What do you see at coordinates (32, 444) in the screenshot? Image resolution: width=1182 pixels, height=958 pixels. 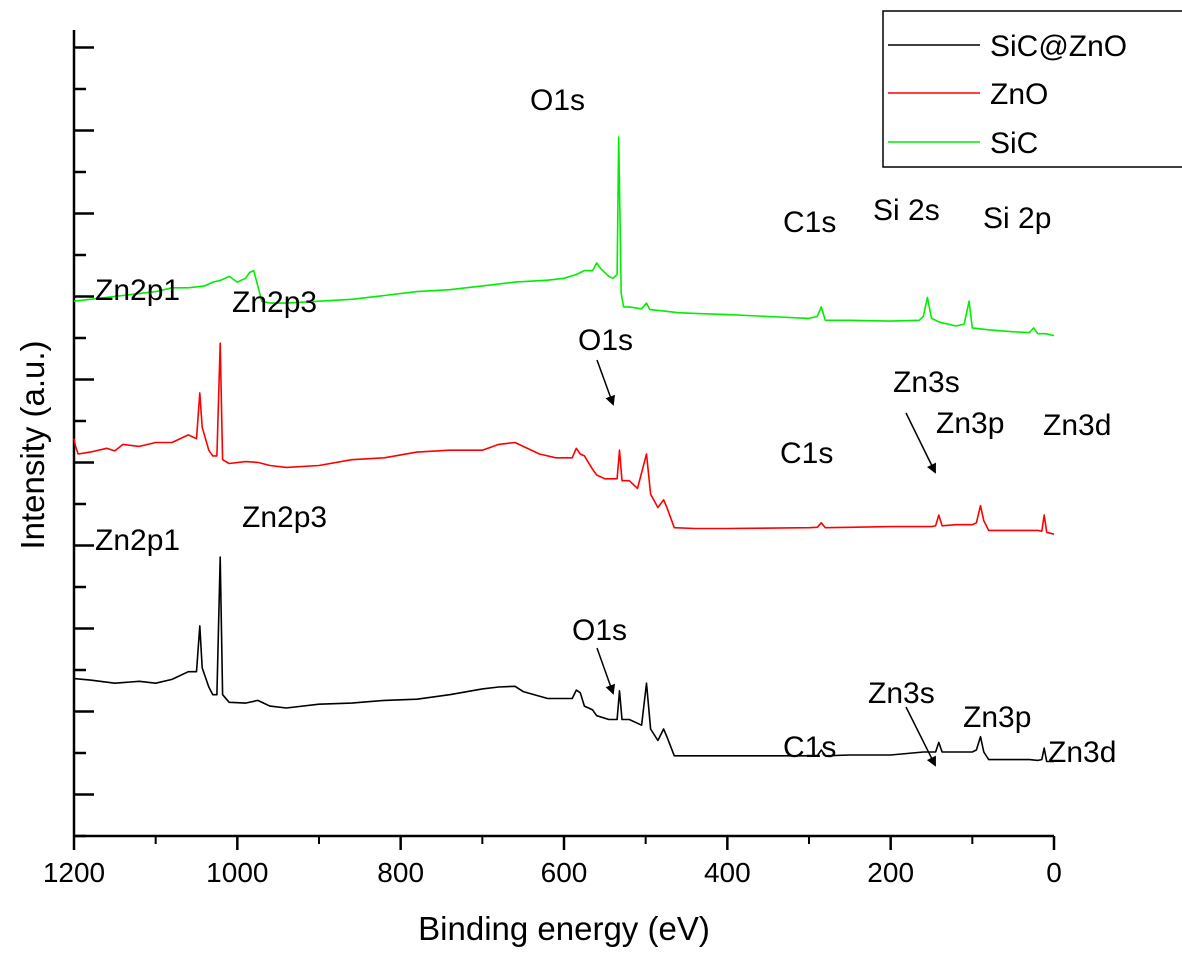 I see `y-axis-title: Intensity (a.u.)` at bounding box center [32, 444].